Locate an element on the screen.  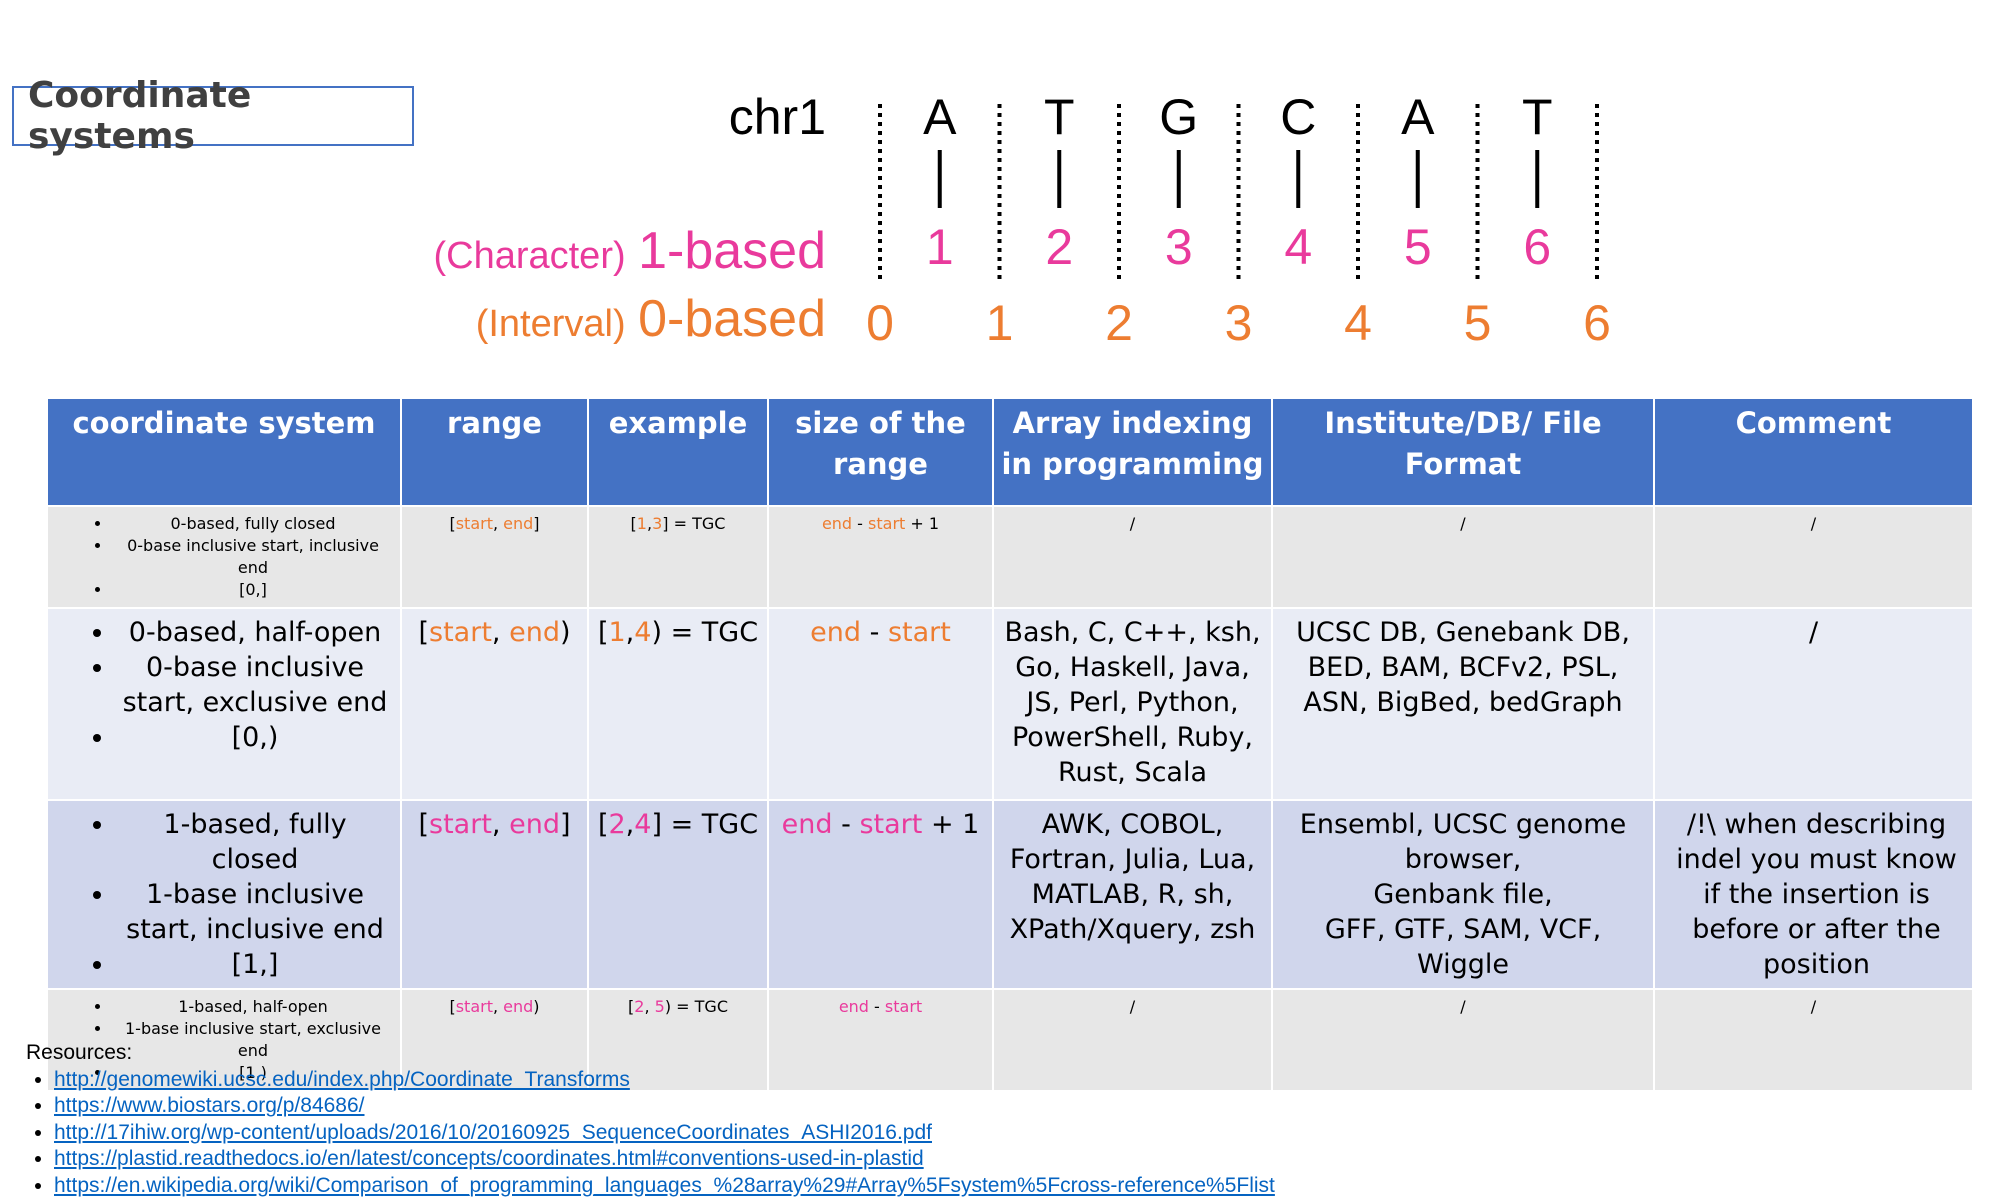
bullet: [0,) is located at coordinates (255, 737).